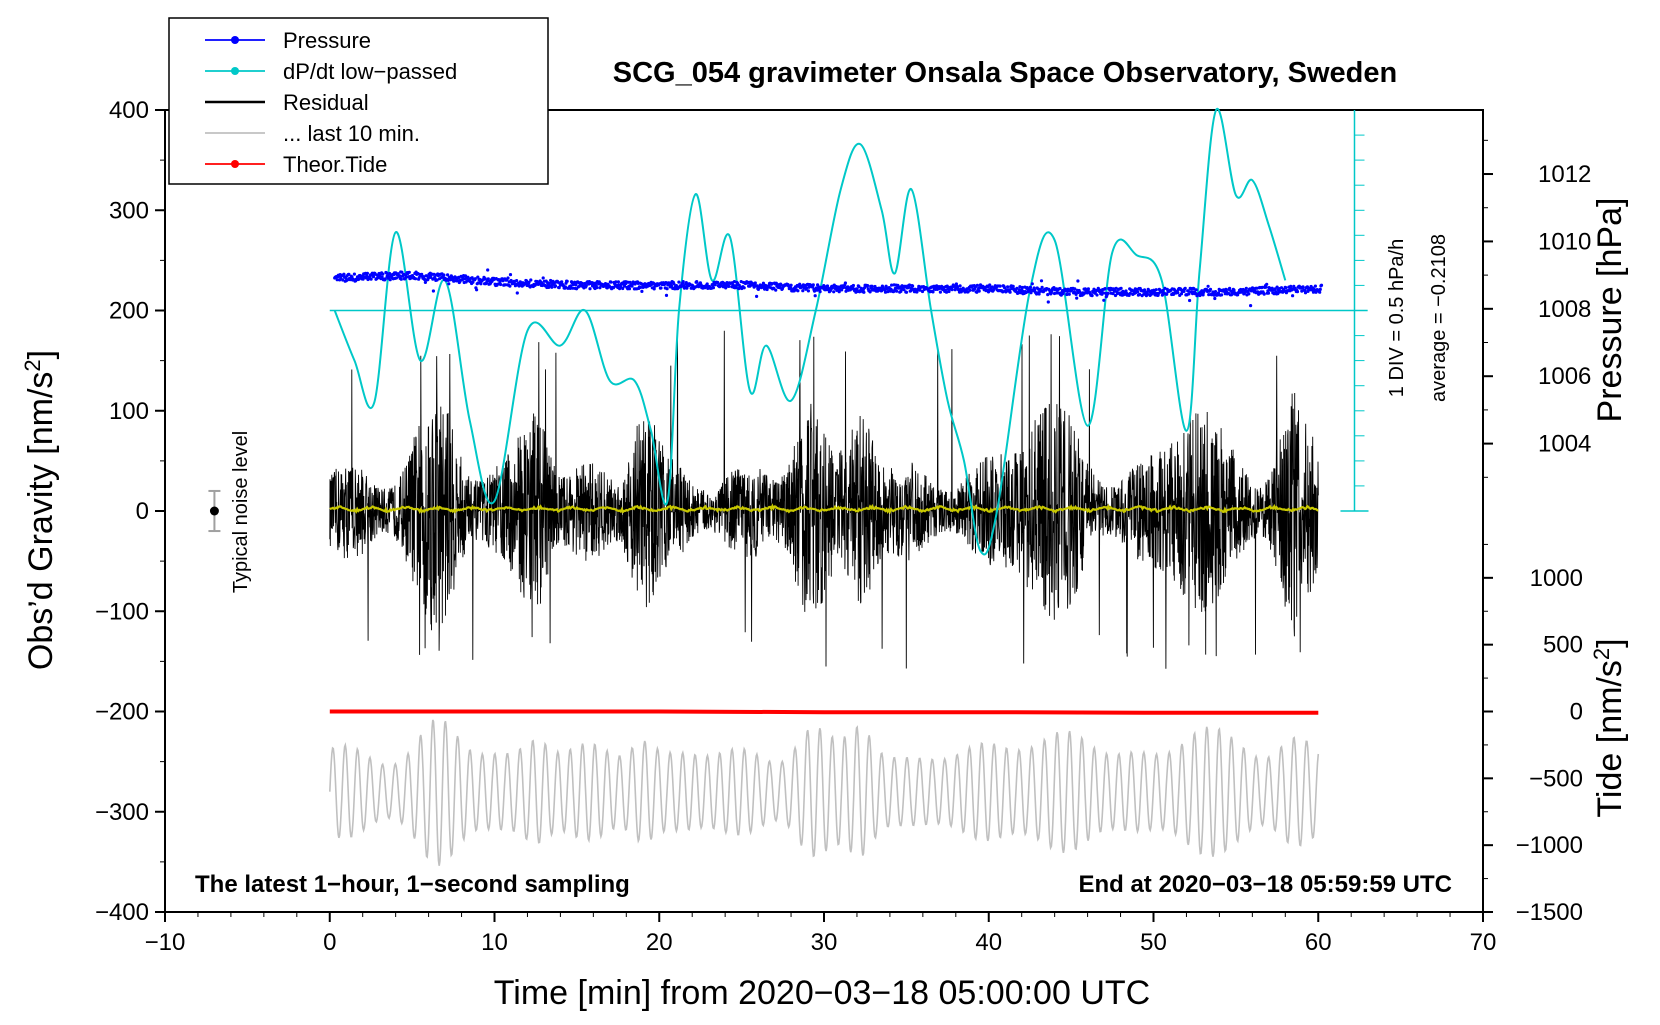 The image size is (1660, 1025). What do you see at coordinates (122, 712) in the screenshot?
I see `y-tick-label: −200` at bounding box center [122, 712].